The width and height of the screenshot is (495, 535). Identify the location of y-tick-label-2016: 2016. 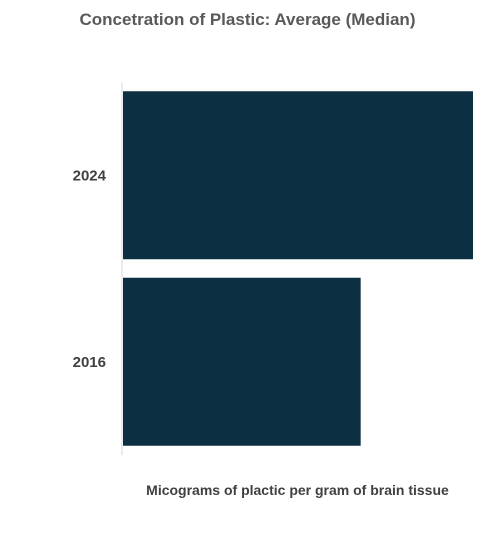
(89, 362).